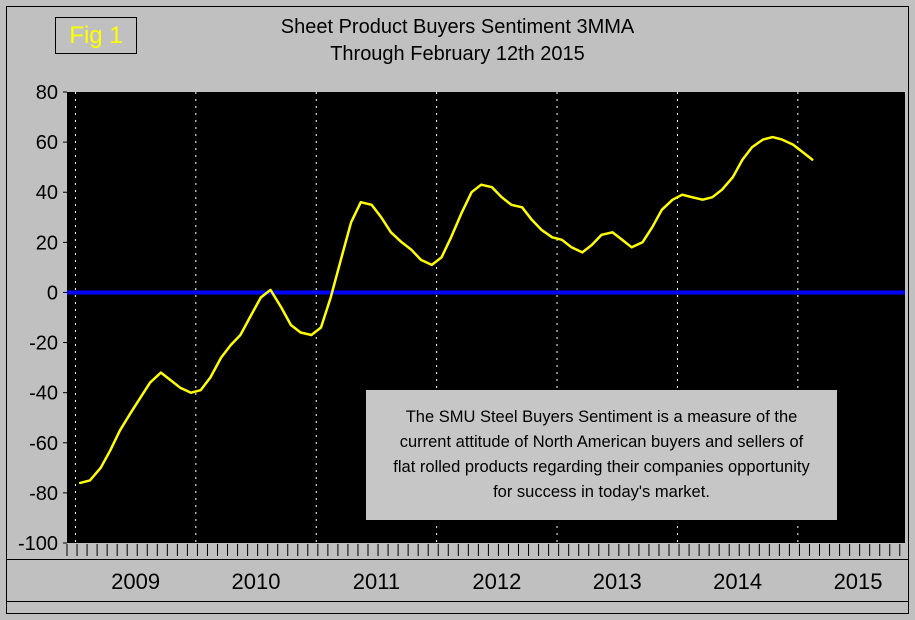 The image size is (915, 620). What do you see at coordinates (43, 494) in the screenshot?
I see `y-axis-label: -80` at bounding box center [43, 494].